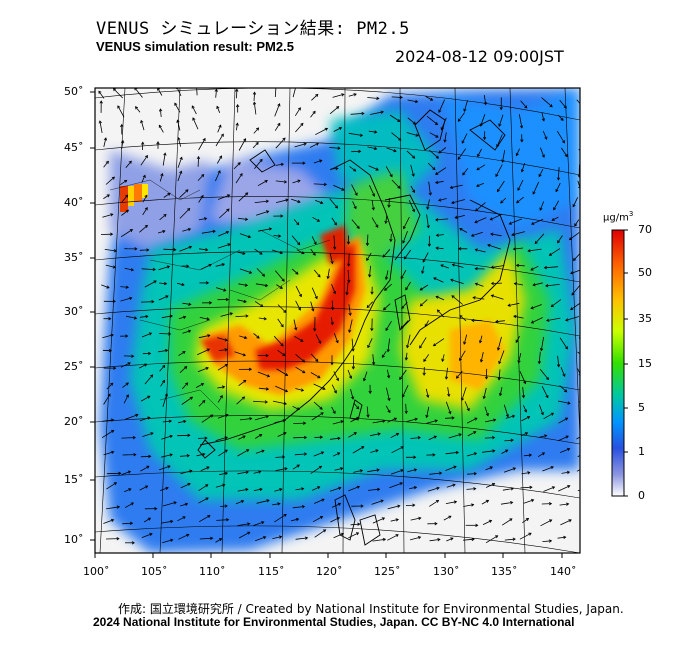  I want to click on latitude-label: 25˚, so click(74, 366).